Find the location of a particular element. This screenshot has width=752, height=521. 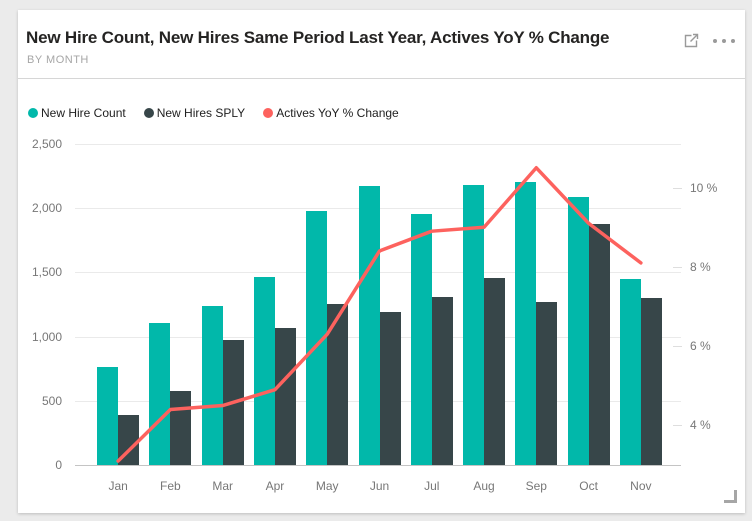

legend-item-new-hire-count: New Hire Count is located at coordinates (77, 113).